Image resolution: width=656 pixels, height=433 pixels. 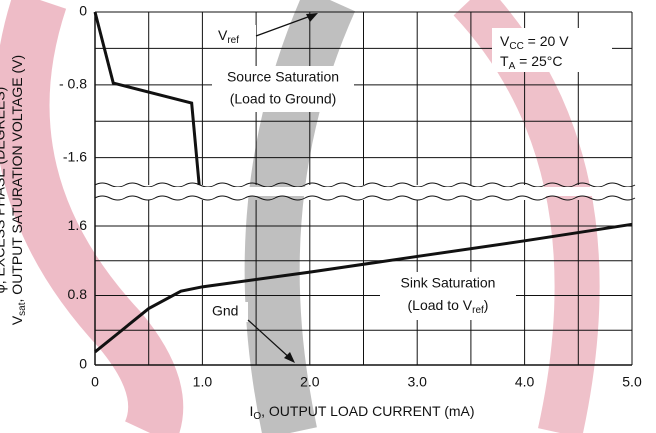 I want to click on series-label: Sink Saturation, so click(x=448, y=283).